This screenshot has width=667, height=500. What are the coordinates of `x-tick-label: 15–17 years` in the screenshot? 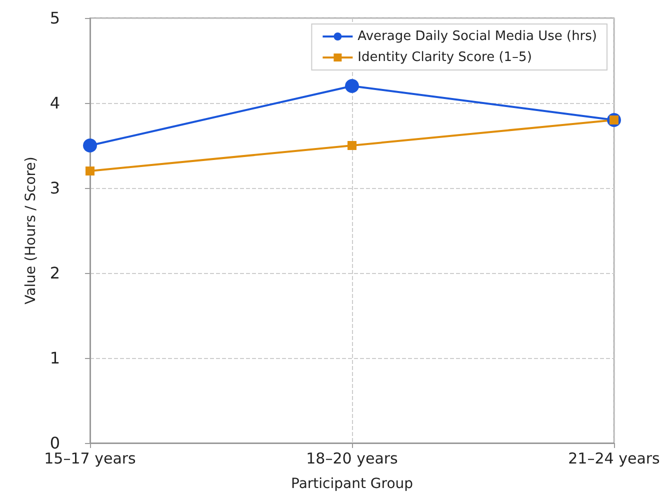 It's located at (90, 459).